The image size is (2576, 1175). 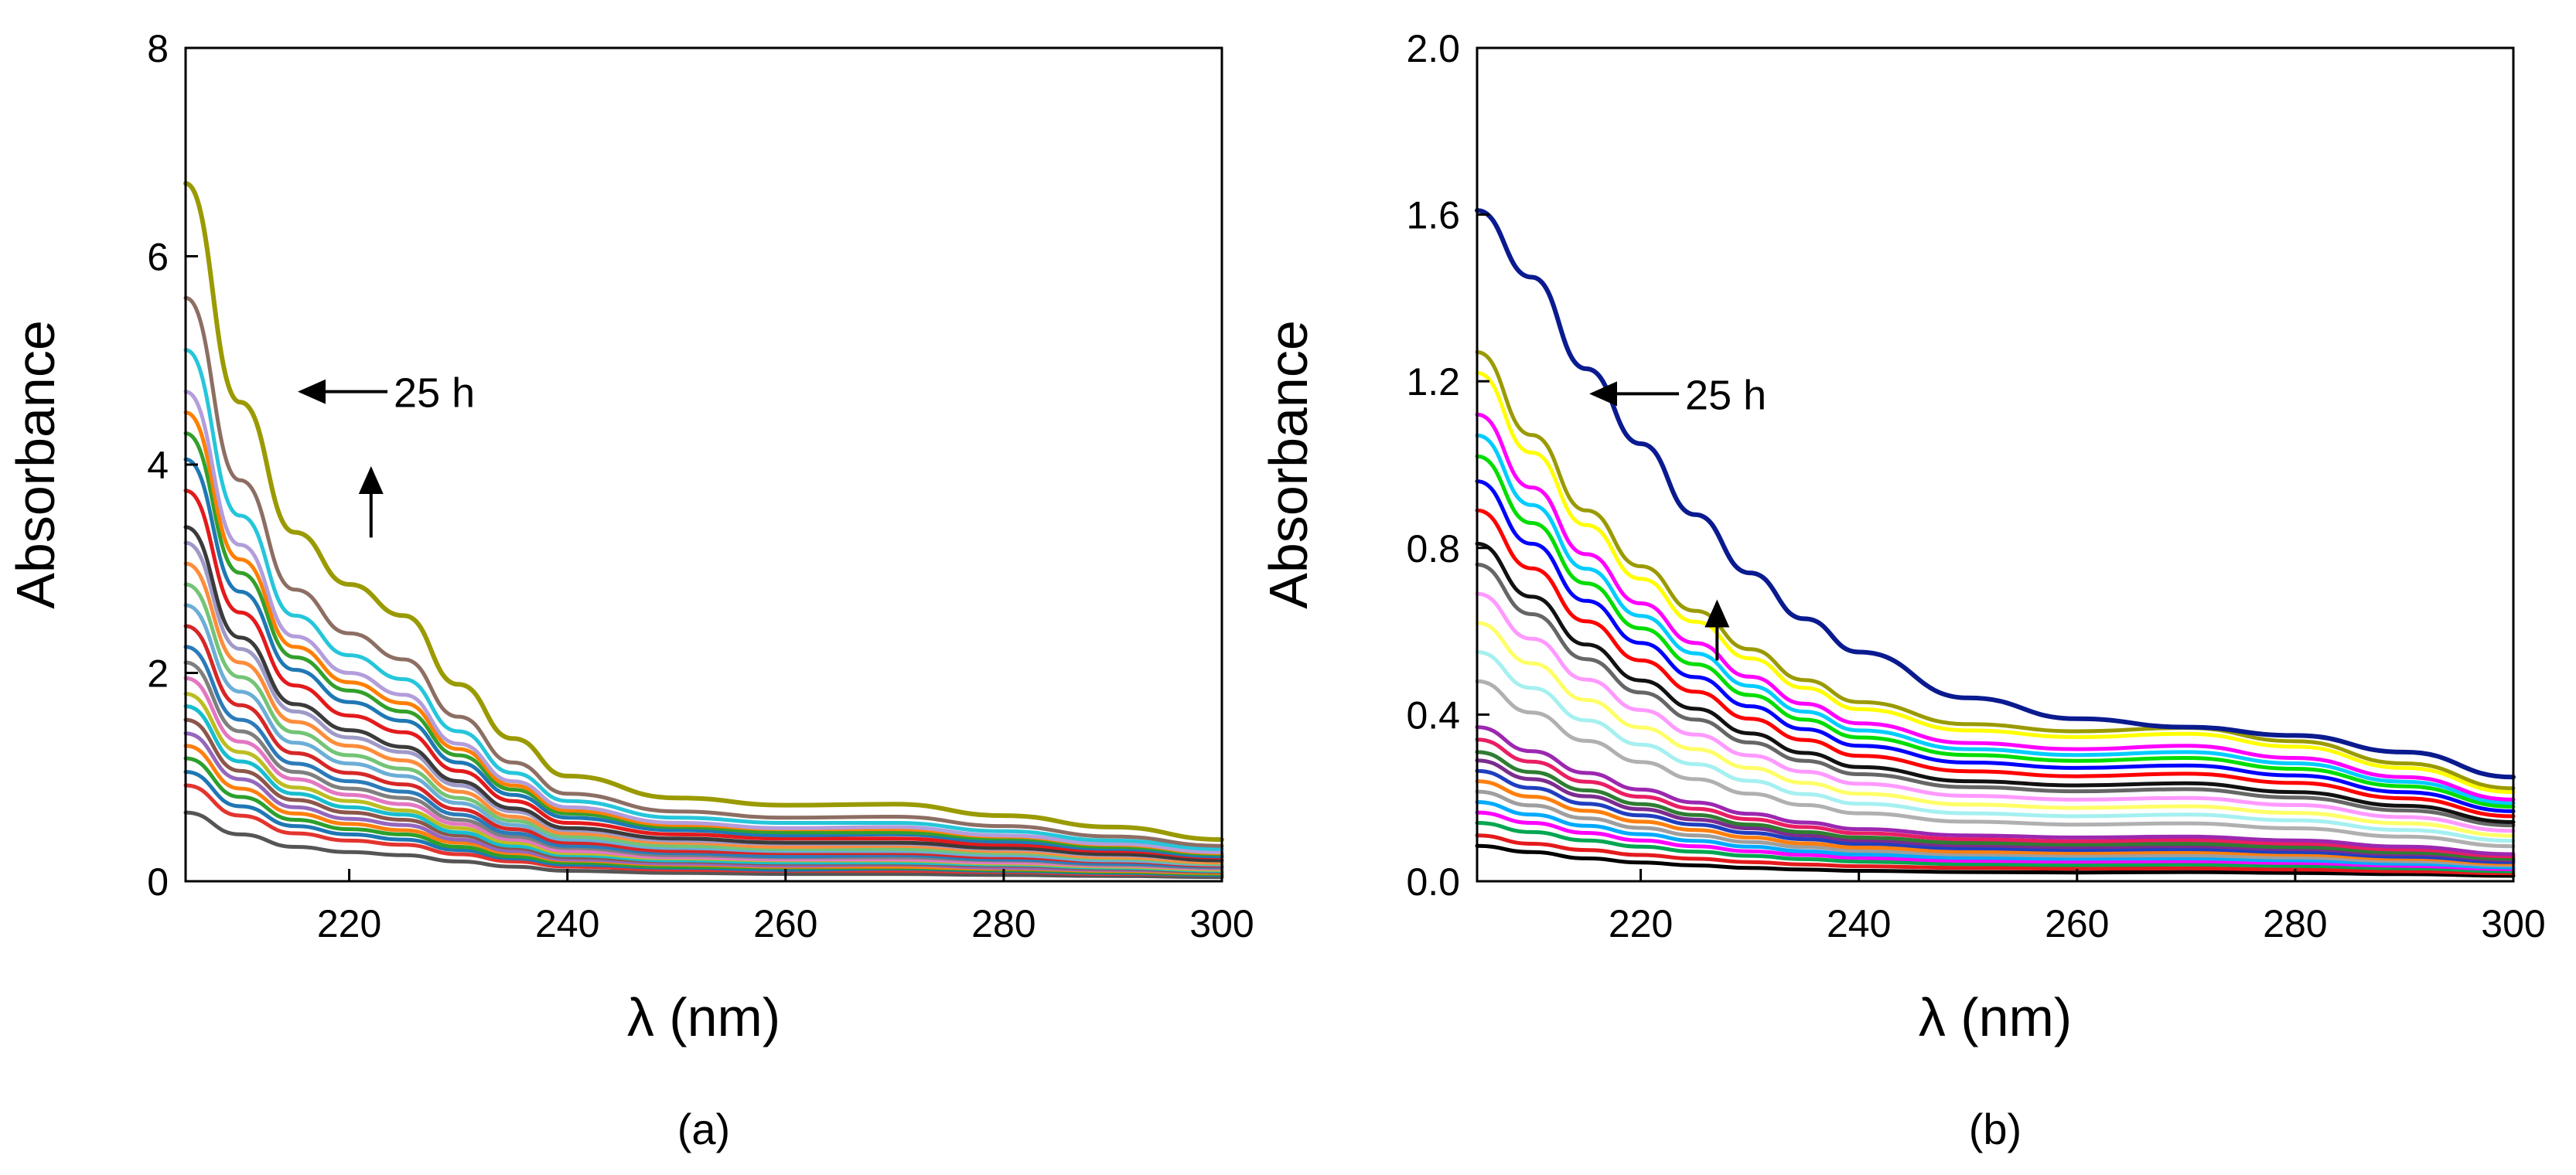 What do you see at coordinates (158, 466) in the screenshot?
I see `y-tick-label-a-3: 4` at bounding box center [158, 466].